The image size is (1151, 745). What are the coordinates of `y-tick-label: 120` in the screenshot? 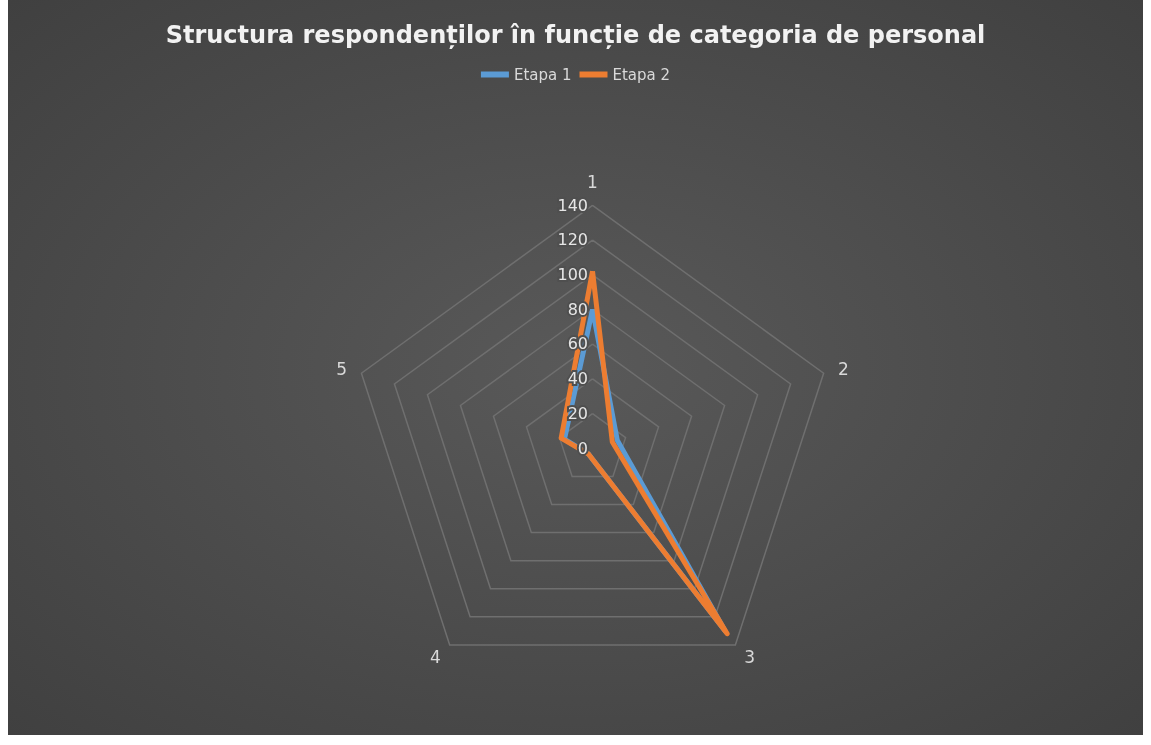 It's located at (572, 240).